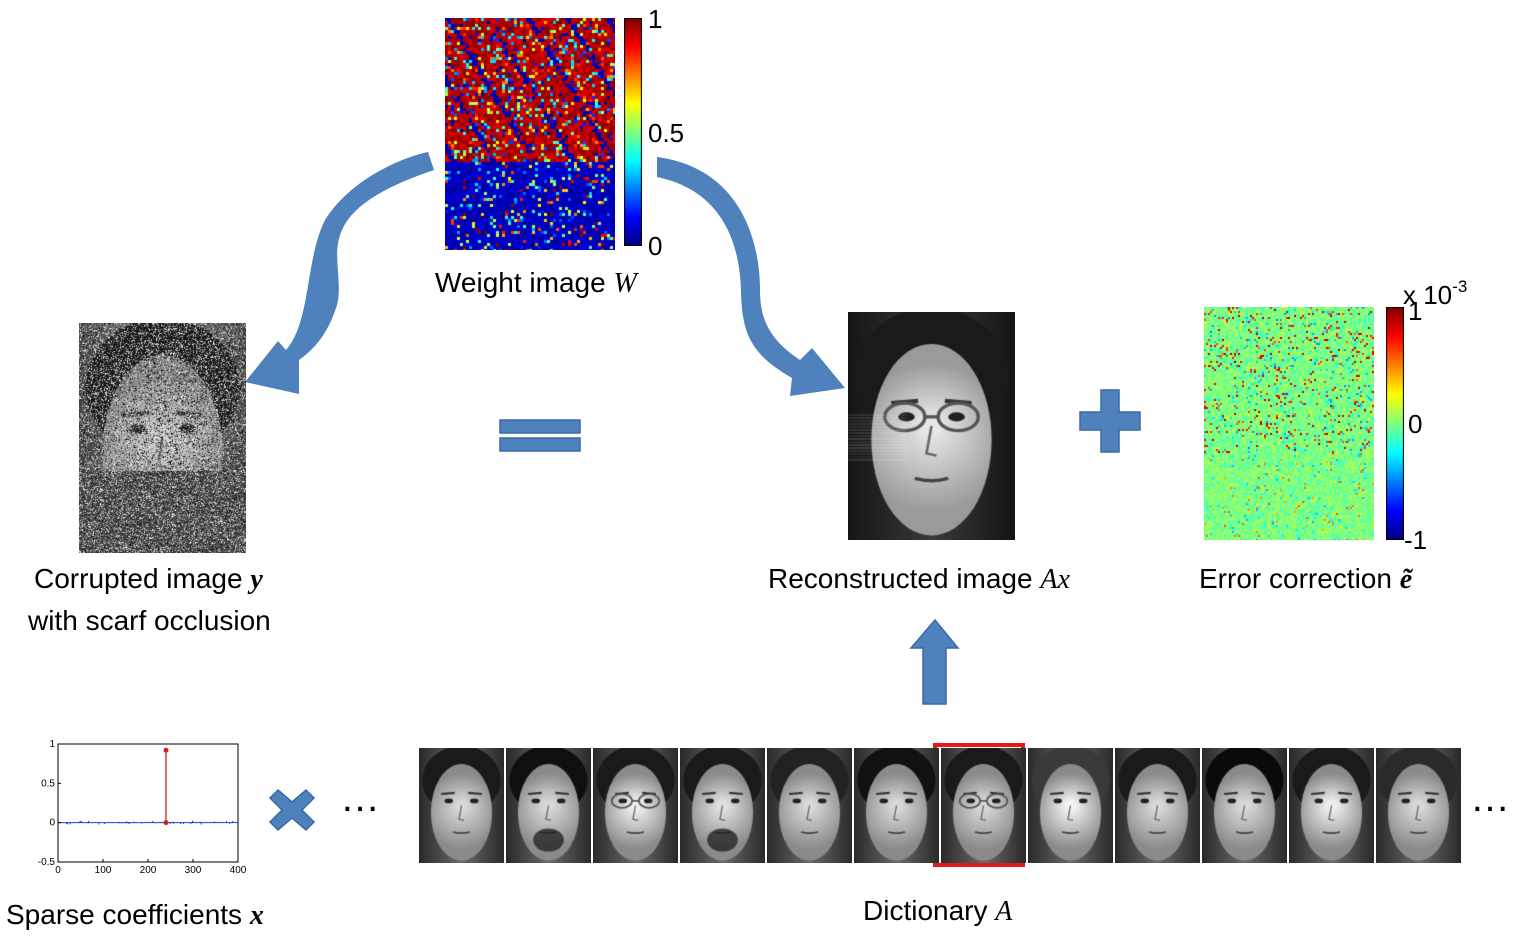 This screenshot has height=945, width=1536. Describe the element at coordinates (162, 438) in the screenshot. I see `corrupted-image` at that location.